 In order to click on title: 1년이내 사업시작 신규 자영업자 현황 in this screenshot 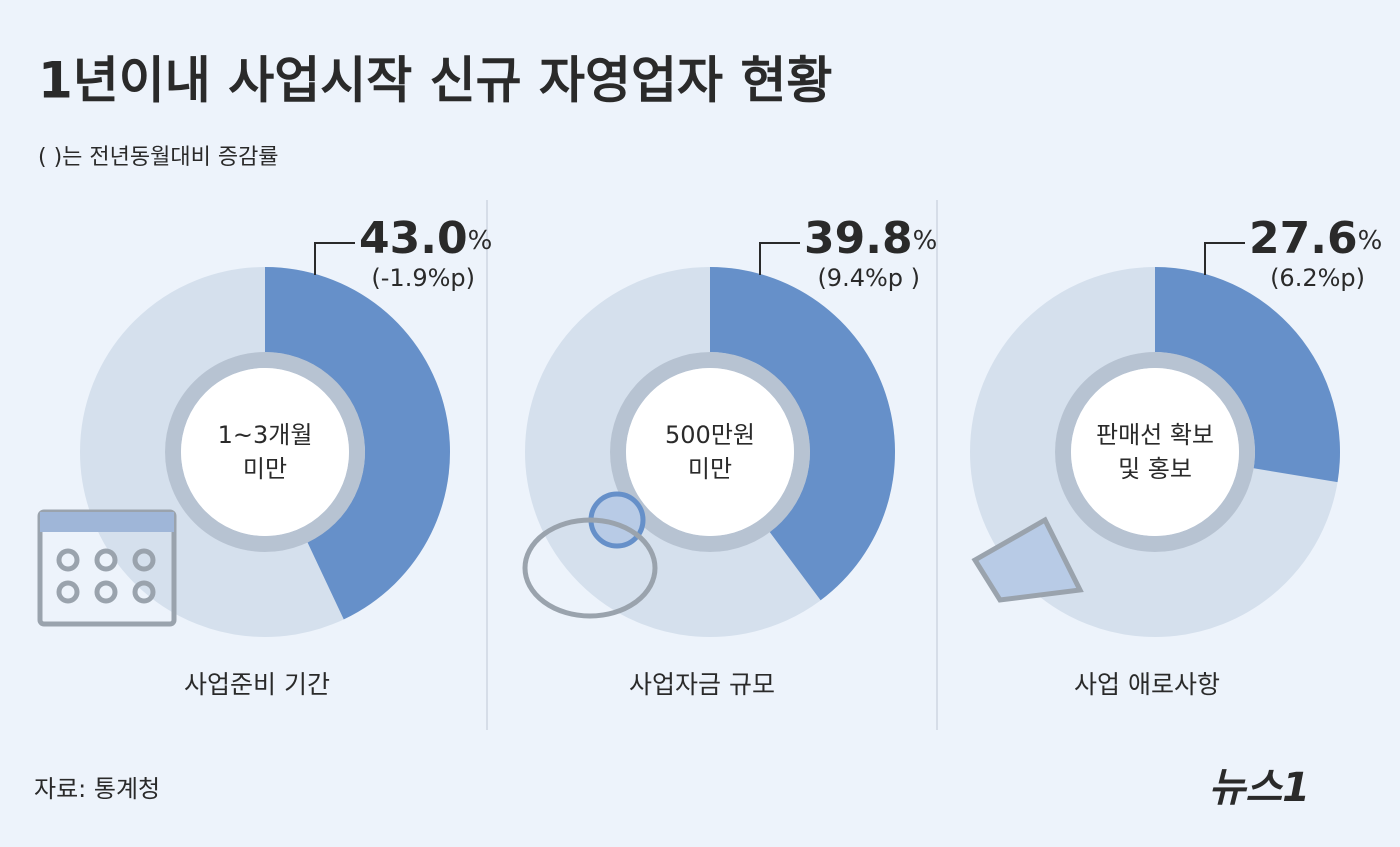, I will do `click(435, 81)`.